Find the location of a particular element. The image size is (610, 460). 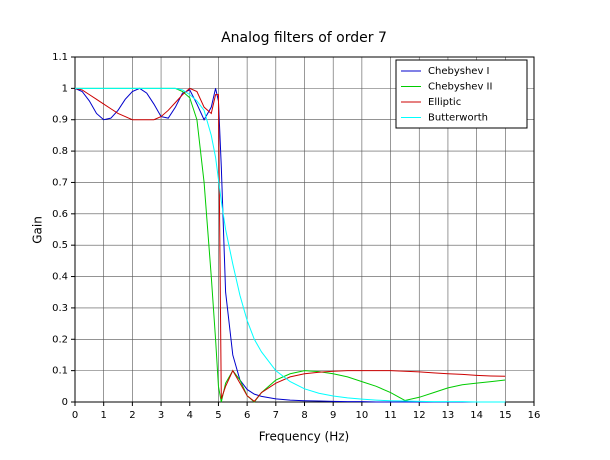

y-tick-label: 0.7 is located at coordinates (60, 182).